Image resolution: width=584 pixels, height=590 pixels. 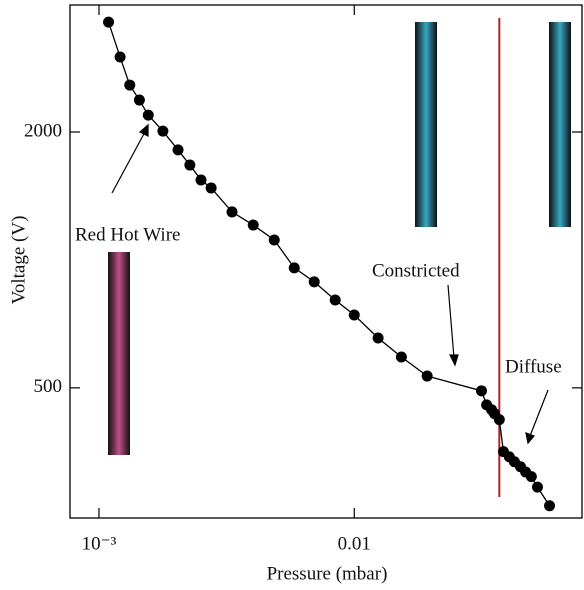 What do you see at coordinates (43, 130) in the screenshot?
I see `y-tick-label: 2000` at bounding box center [43, 130].